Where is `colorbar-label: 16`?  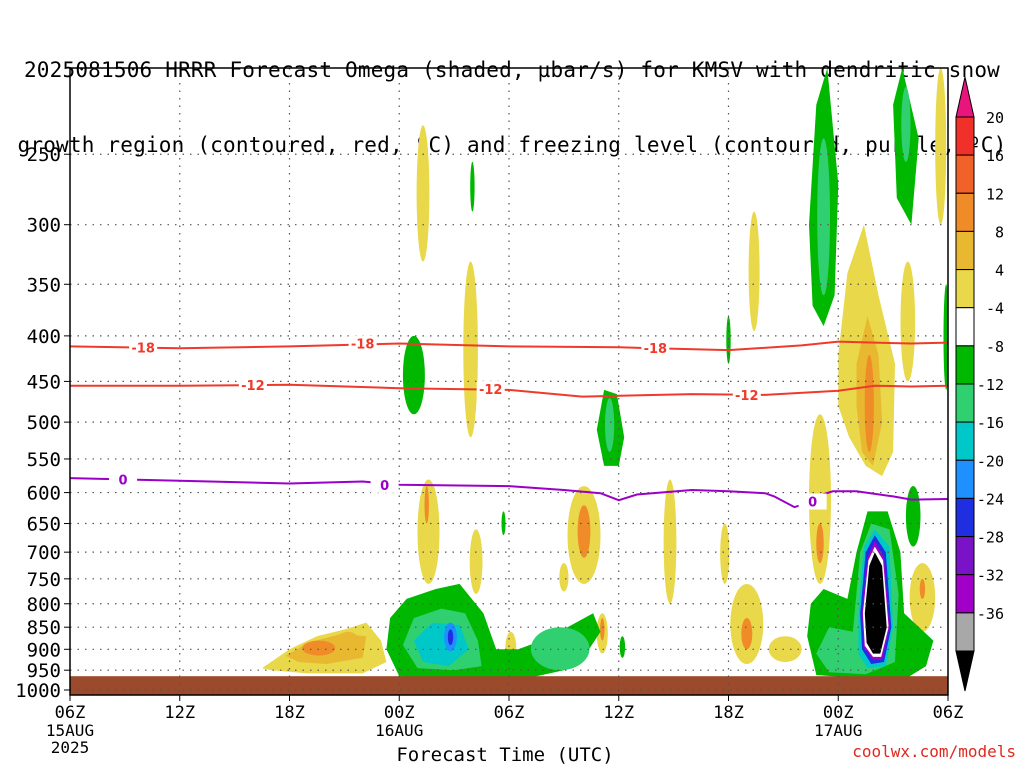 colorbar-label: 16 is located at coordinates (995, 156).